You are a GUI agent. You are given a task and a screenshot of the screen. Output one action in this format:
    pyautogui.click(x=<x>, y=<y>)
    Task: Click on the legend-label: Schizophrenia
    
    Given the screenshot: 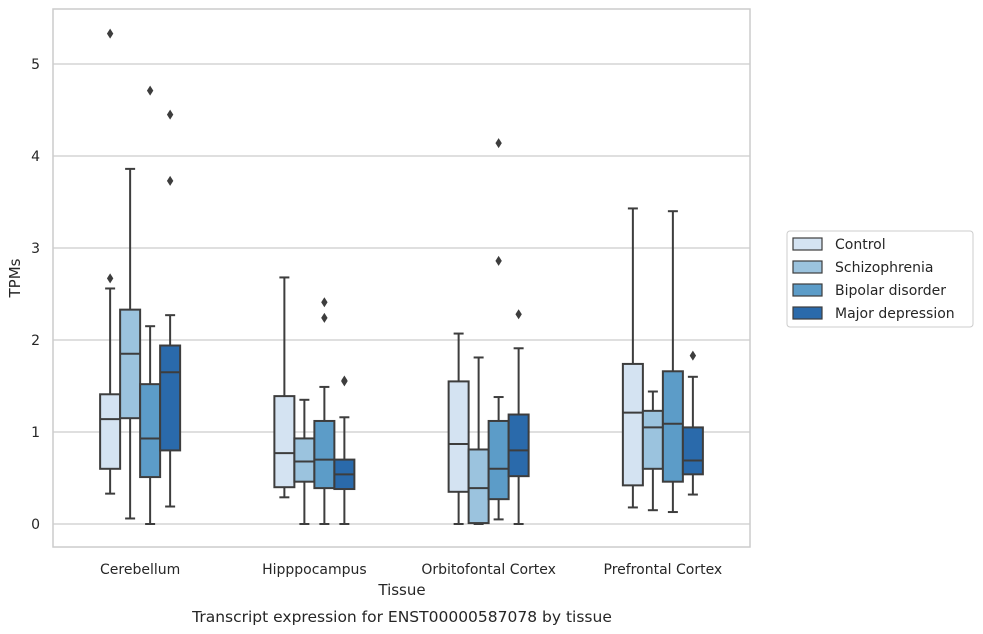 What is the action you would take?
    pyautogui.click(x=884, y=268)
    